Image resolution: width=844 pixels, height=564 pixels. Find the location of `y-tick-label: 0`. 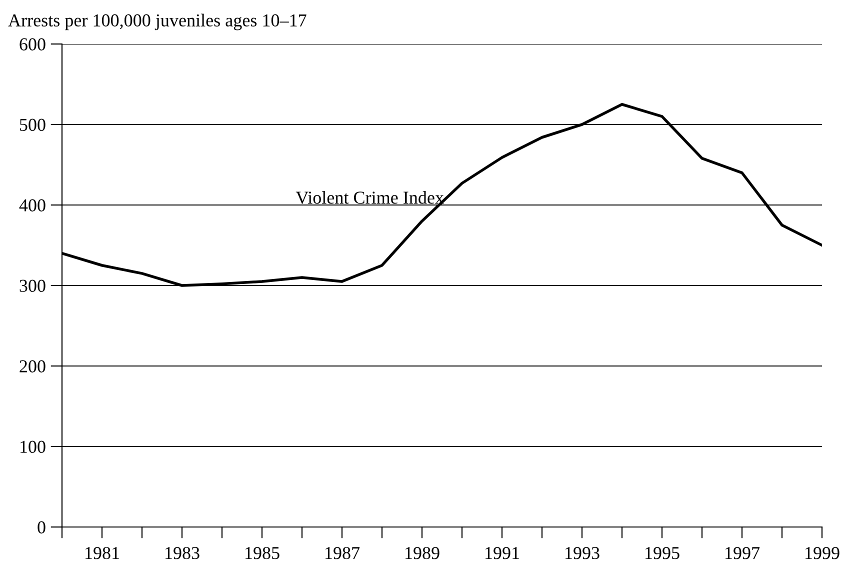

y-tick-label: 0 is located at coordinates (42, 527).